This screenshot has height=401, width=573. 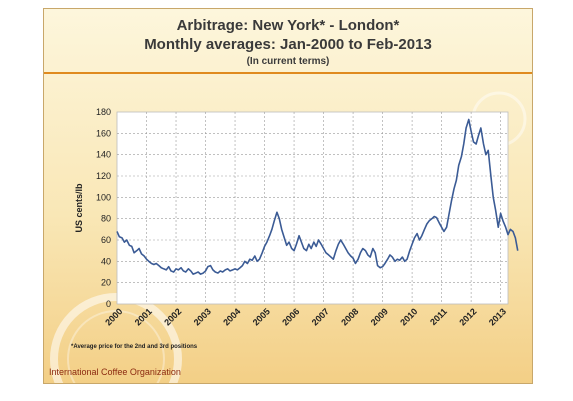 I want to click on y-tick-label: 20, so click(x=106, y=283).